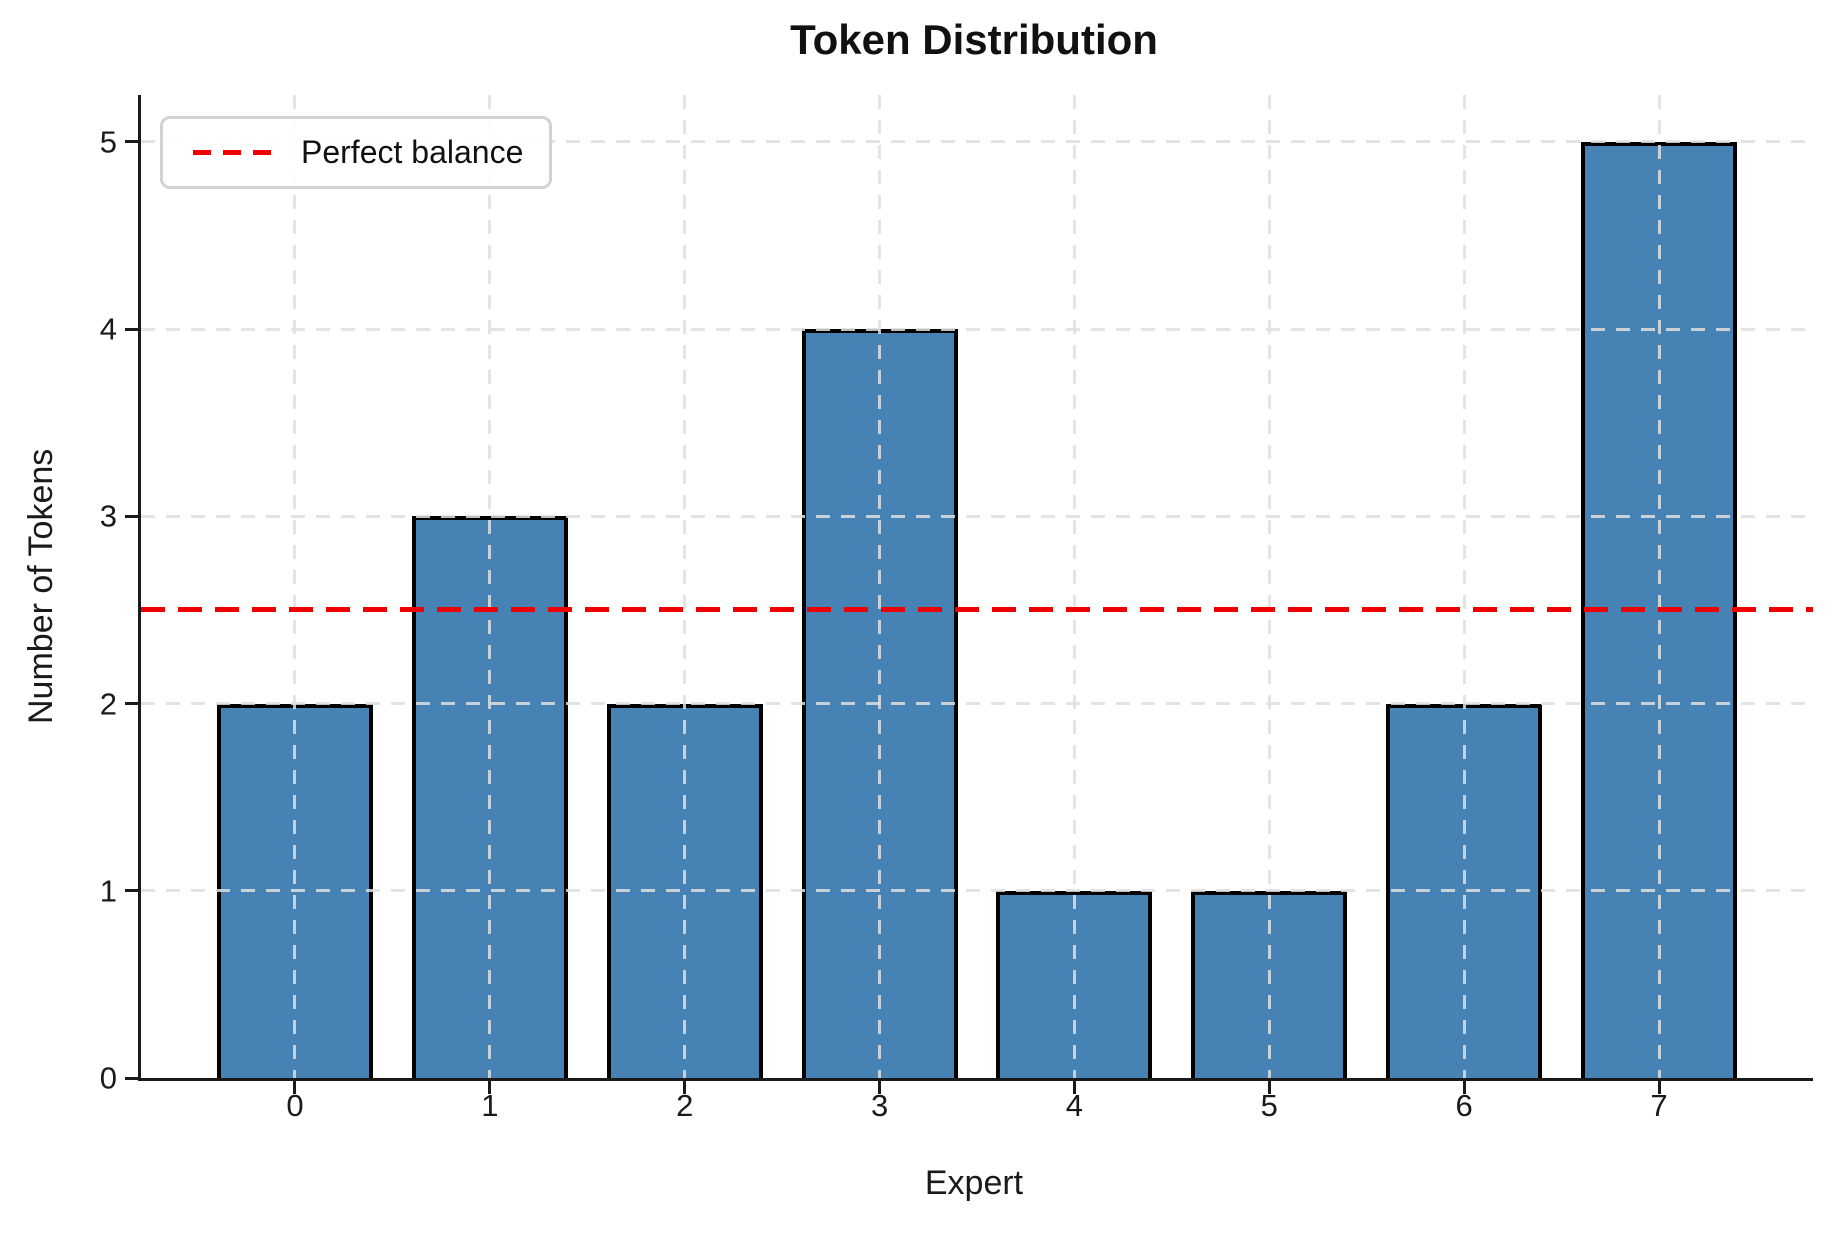  Describe the element at coordinates (412, 152) in the screenshot. I see `legend-label: Perfect balance` at that location.